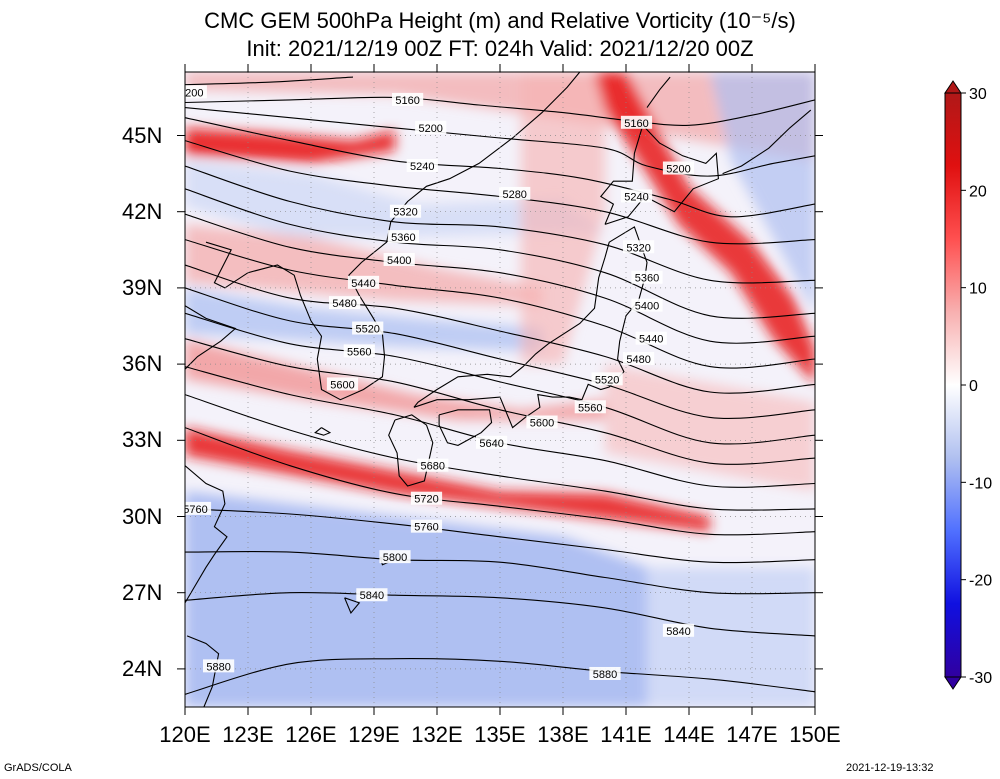  What do you see at coordinates (980, 581) in the screenshot?
I see `colorbar-tick-label: -20` at bounding box center [980, 581].